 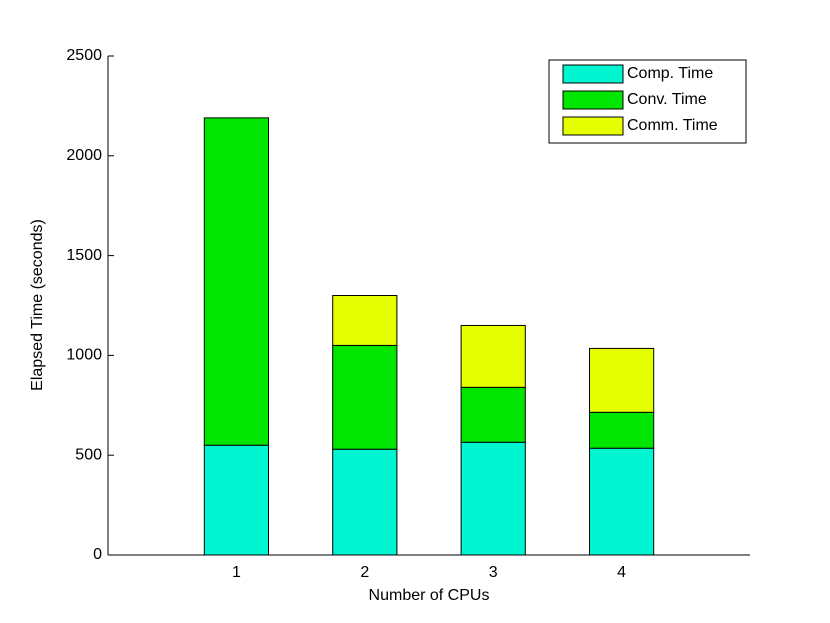 I want to click on y-tick-label: 1500, so click(x=84, y=255).